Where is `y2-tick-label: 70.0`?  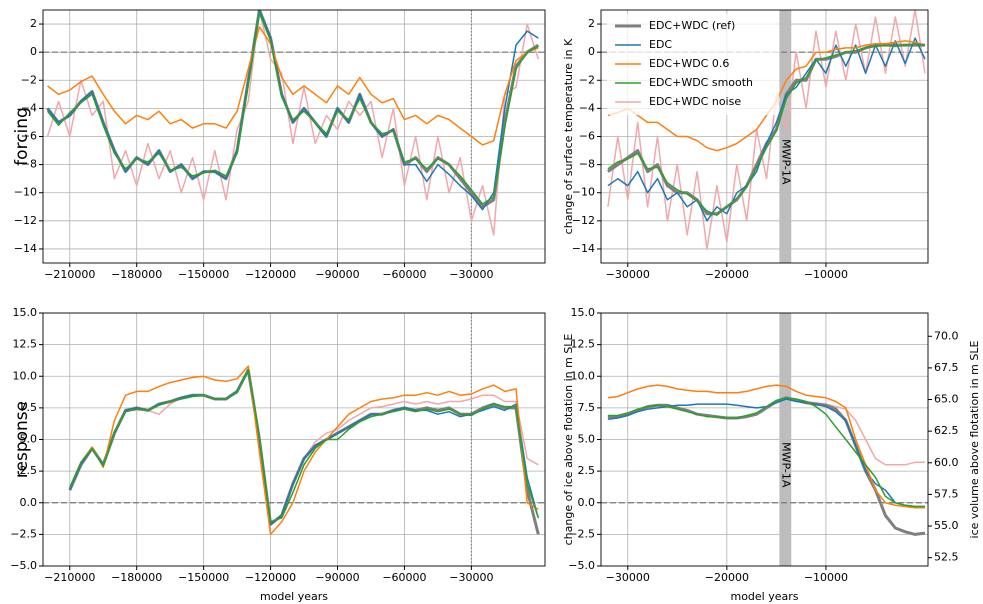
y2-tick-label: 70.0 is located at coordinates (946, 335).